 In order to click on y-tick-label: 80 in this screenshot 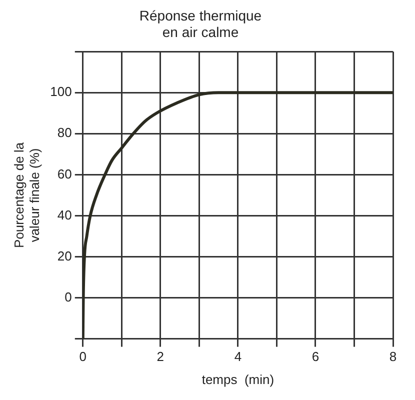, I will do `click(64, 132)`.